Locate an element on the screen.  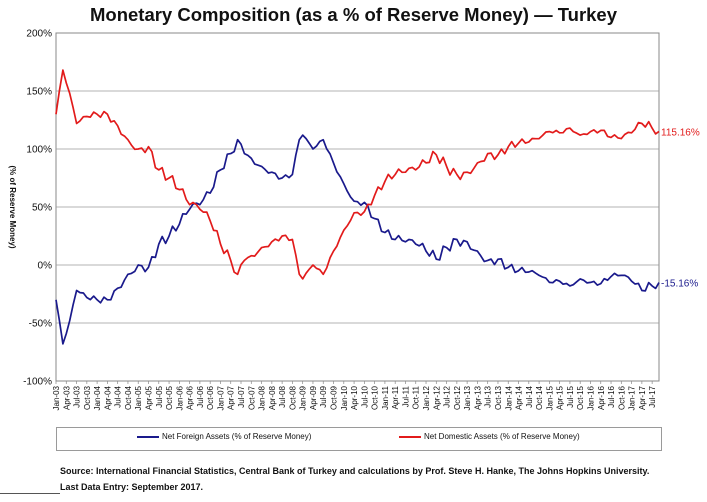
end-label-net-domestic-assets: 115.16% is located at coordinates (680, 132).